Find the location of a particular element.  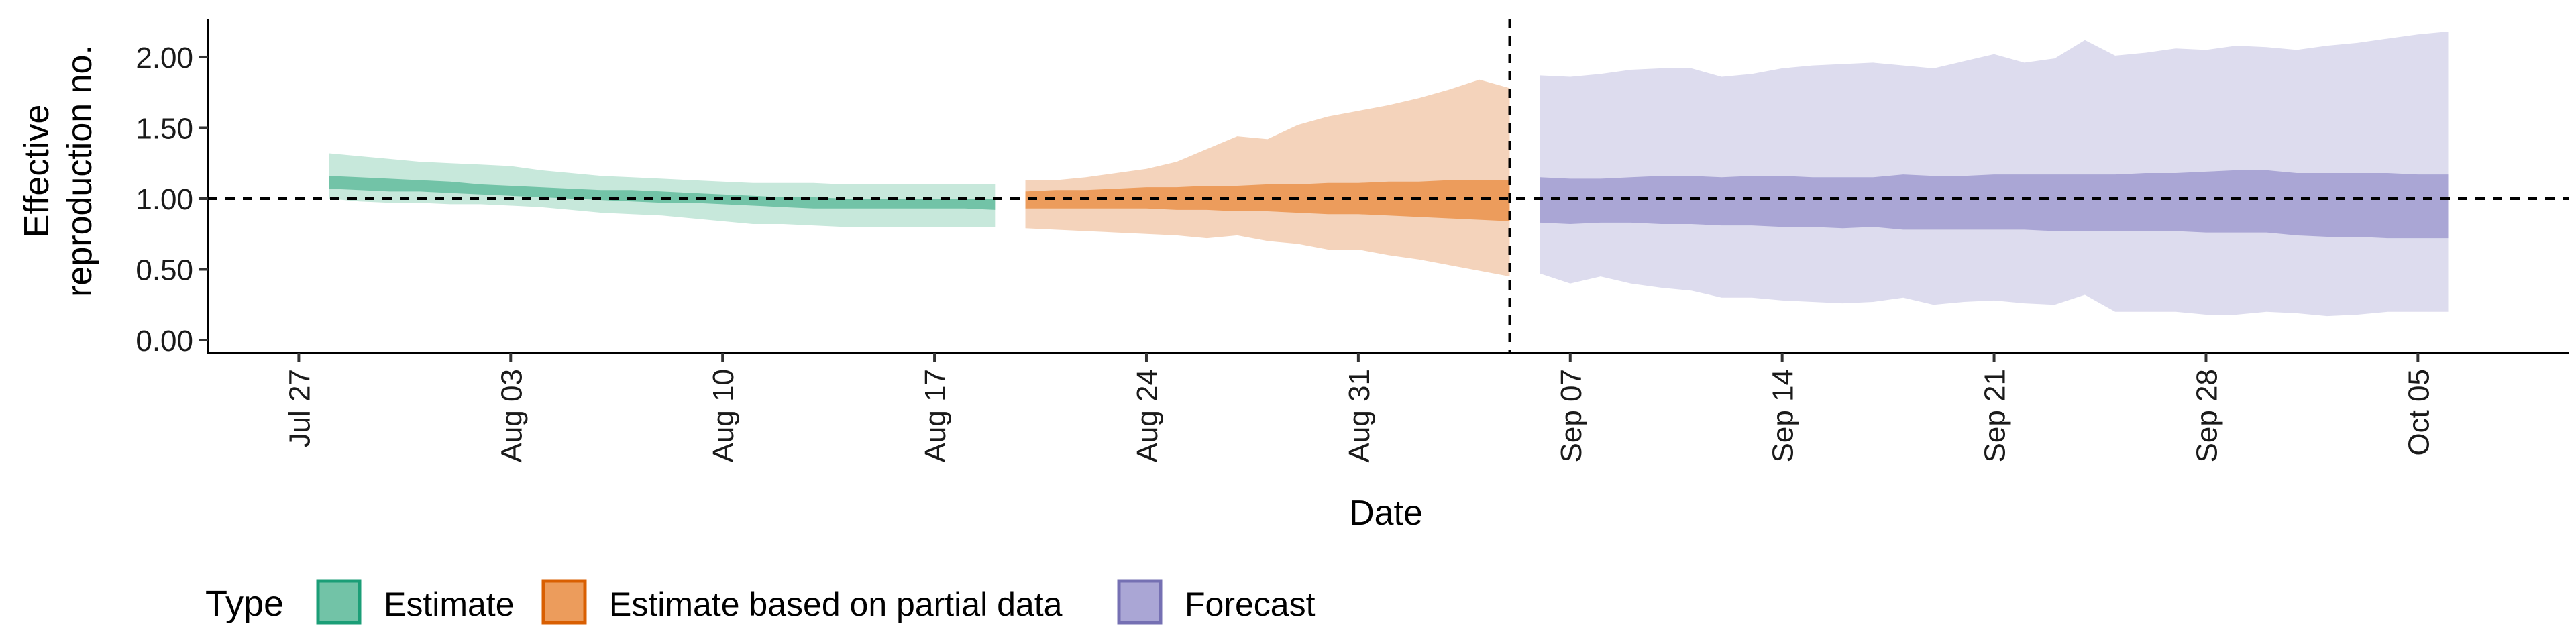

x-tick-label: Aug 31 is located at coordinates (1359, 415).